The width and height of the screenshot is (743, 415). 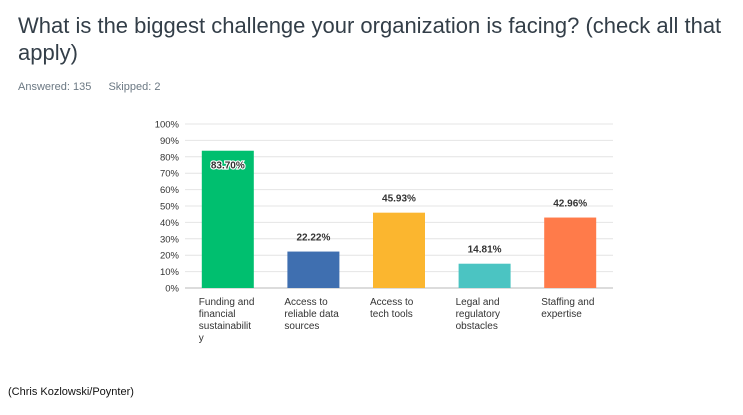 What do you see at coordinates (170, 157) in the screenshot?
I see `y-tick-label: 80%` at bounding box center [170, 157].